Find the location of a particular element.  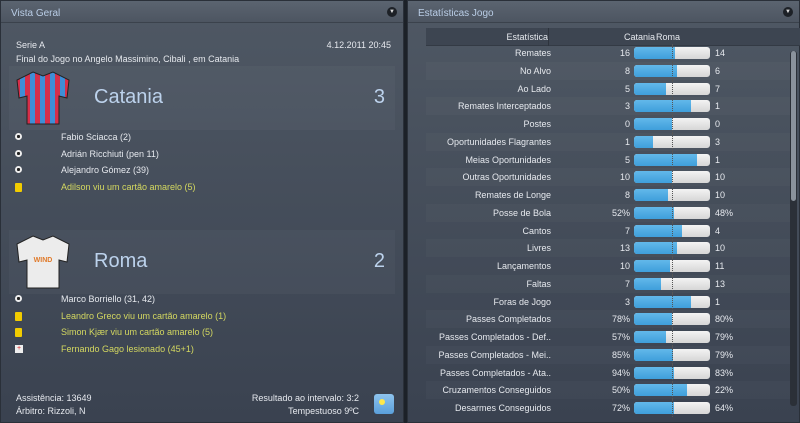

home-value: 57% is located at coordinates (620, 337).